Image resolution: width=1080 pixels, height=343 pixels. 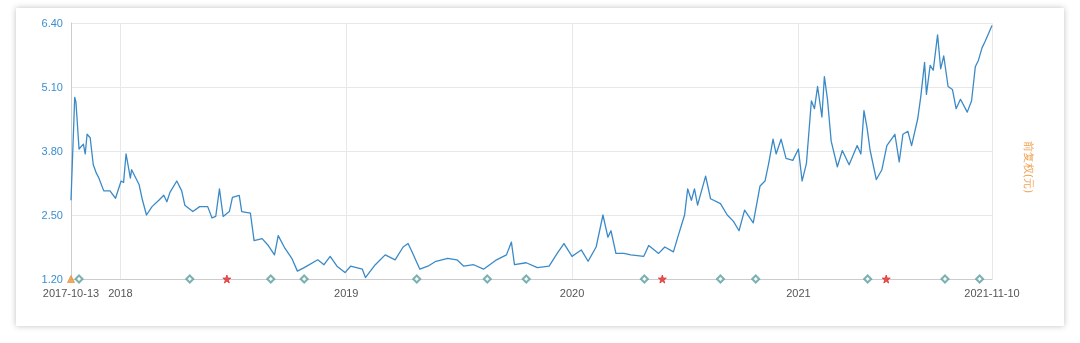 What do you see at coordinates (346, 292) in the screenshot?
I see `x-tick-label: 2019` at bounding box center [346, 292].